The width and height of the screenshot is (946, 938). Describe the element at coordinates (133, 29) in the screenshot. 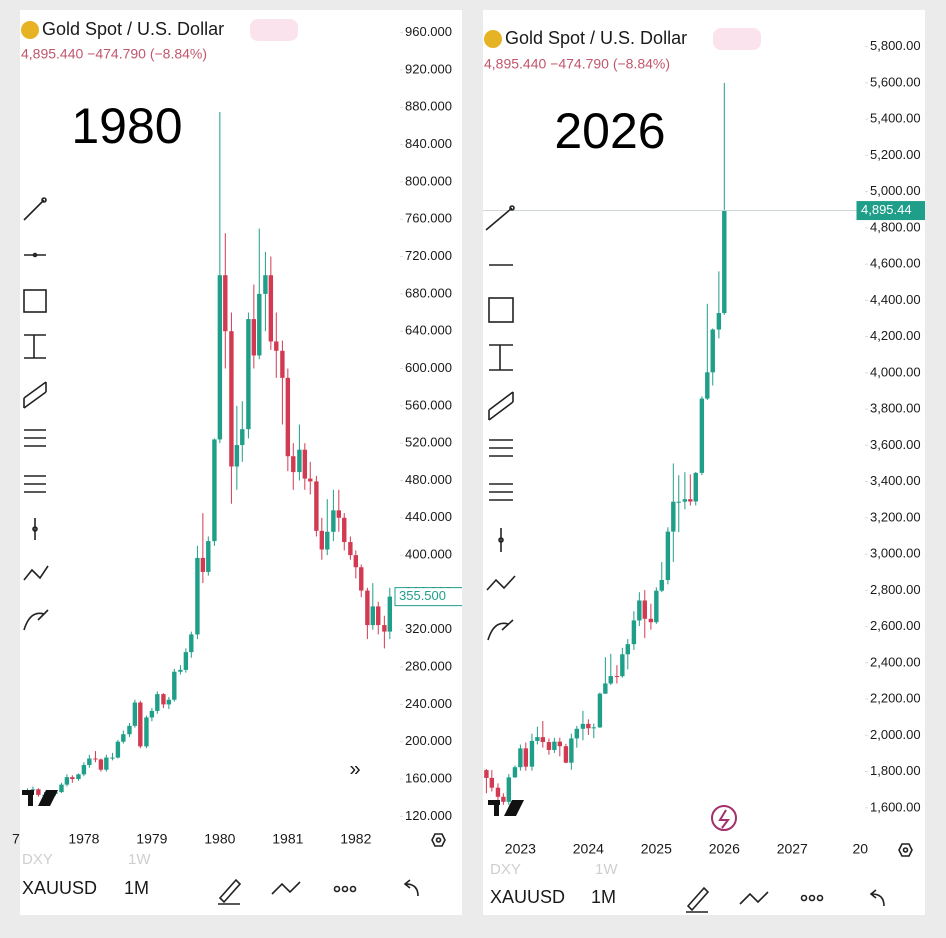

I see `chart-title: Gold Spot / U.S. Dollar` at that location.